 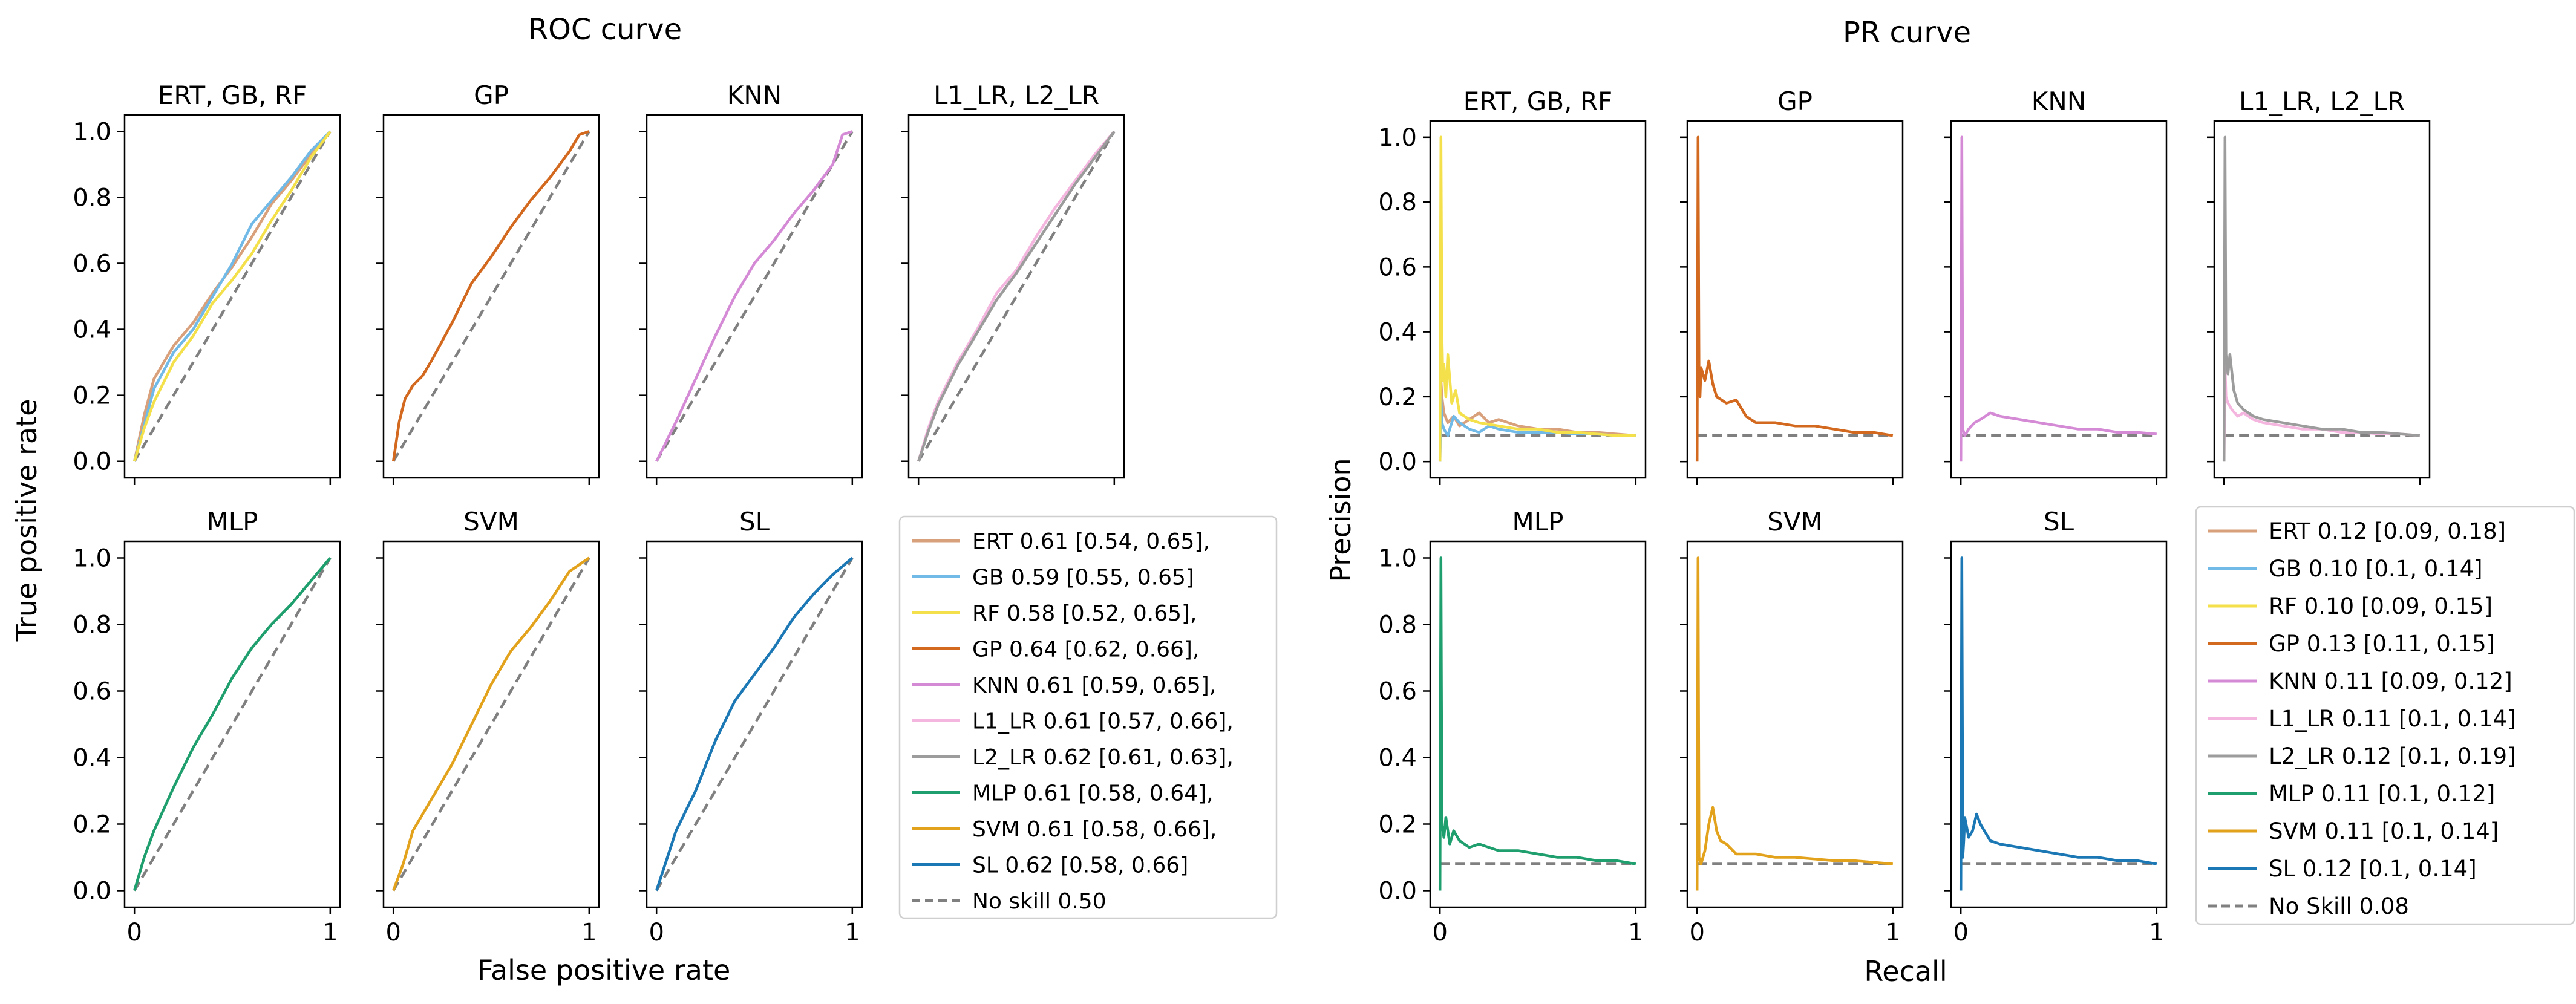 What do you see at coordinates (1340, 520) in the screenshot?
I see `pr-y-axis-label: Precision` at bounding box center [1340, 520].